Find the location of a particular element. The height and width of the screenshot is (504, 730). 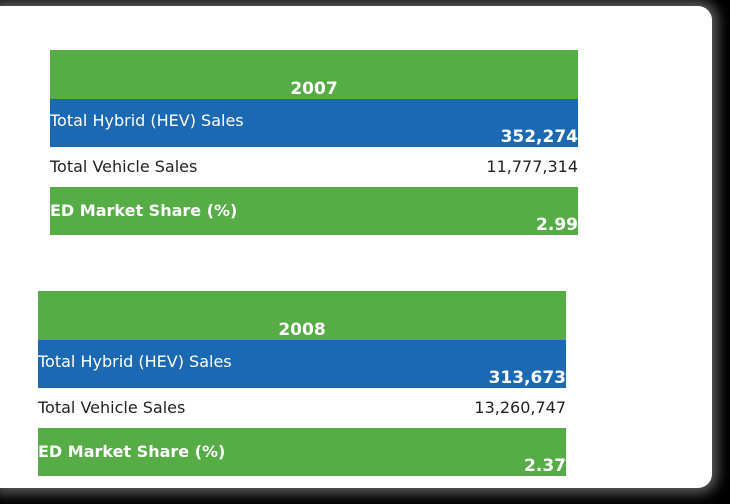

row-value: 313,673 is located at coordinates (527, 378).